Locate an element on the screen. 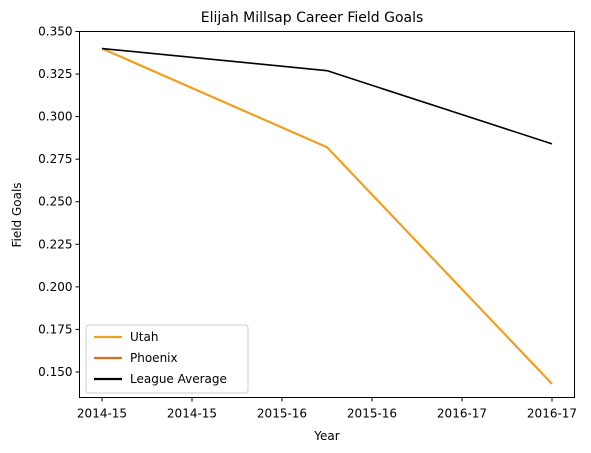  chart-title: Elijah Millsap Career Field Goals is located at coordinates (312, 18).